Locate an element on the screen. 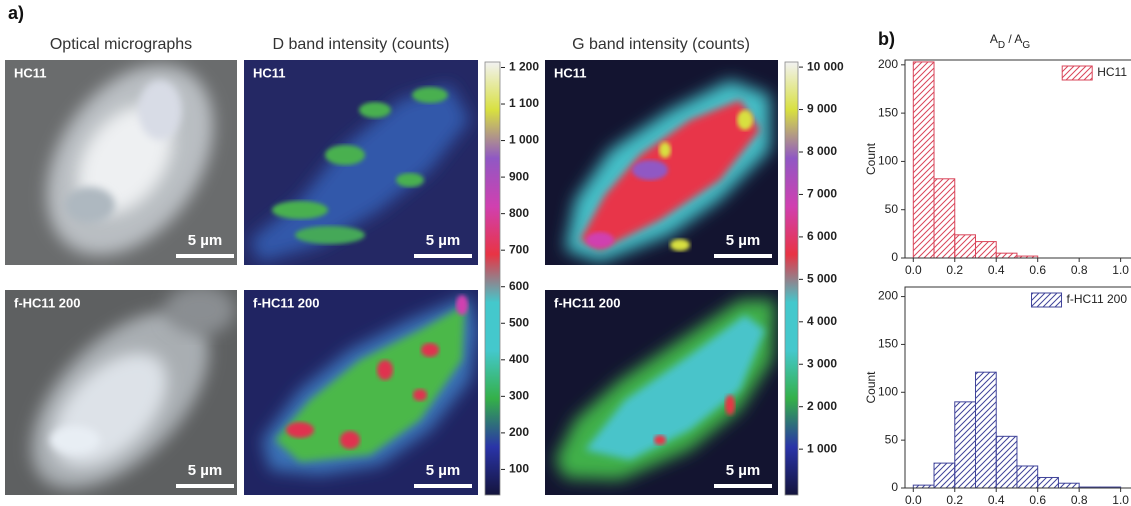 This screenshot has width=1131, height=506. title-part: D is located at coordinates (1001, 45).